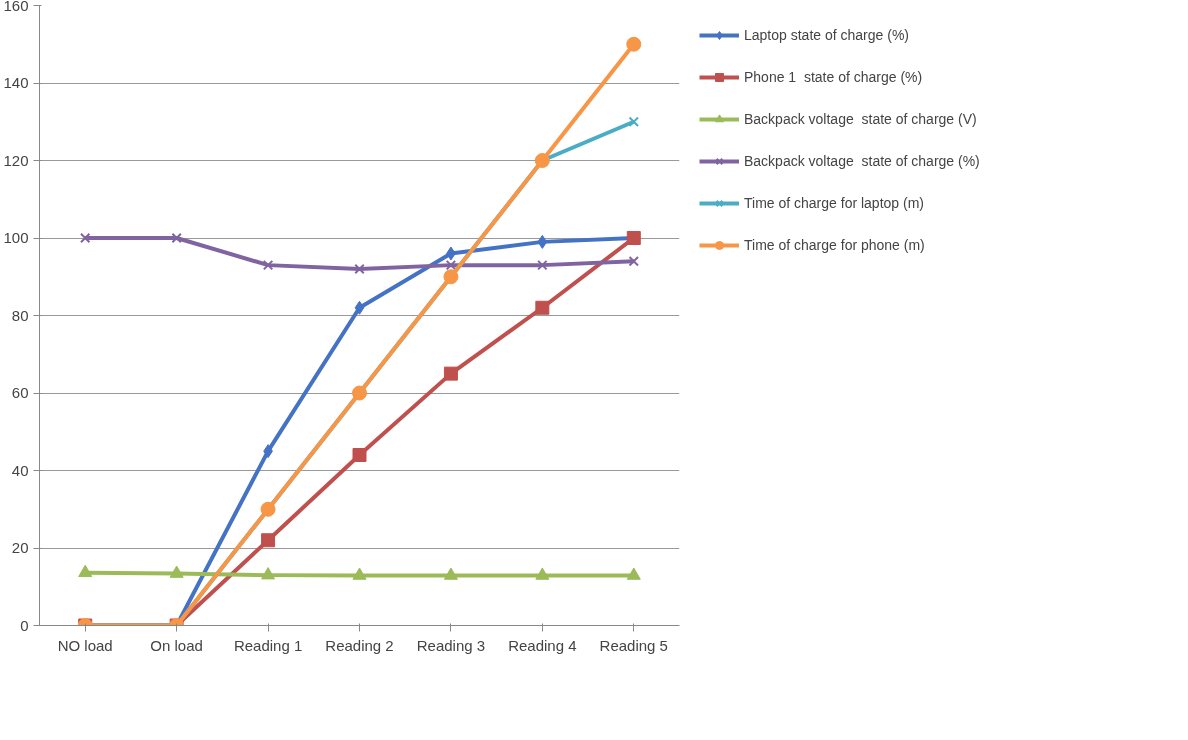 The image size is (1188, 740). I want to click on legend-label: Backpack voltage state of charge (%), so click(862, 161).